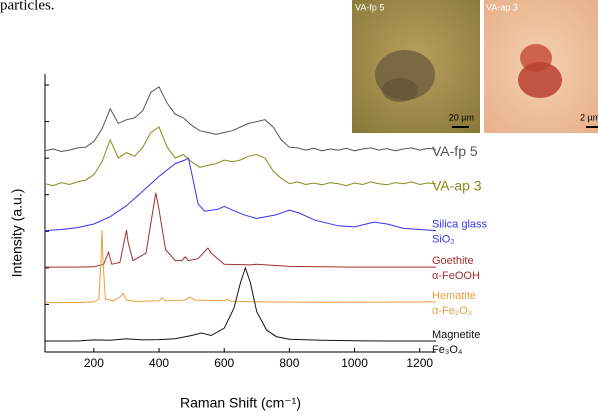 The height and width of the screenshot is (416, 598). I want to click on scale-bar-label: 2 µm, so click(589, 117).